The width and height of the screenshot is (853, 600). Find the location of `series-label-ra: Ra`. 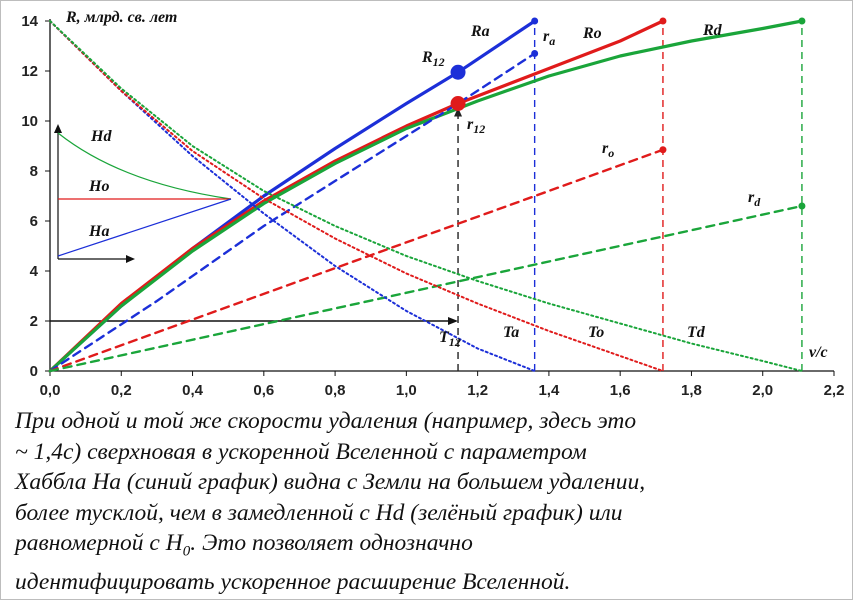

series-label-ra: Ra is located at coordinates (480, 31).